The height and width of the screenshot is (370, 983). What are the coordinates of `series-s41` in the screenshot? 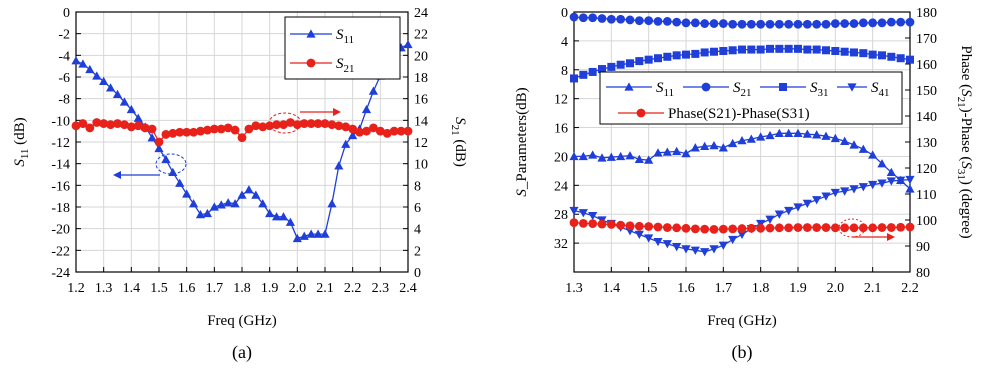 It's located at (742, 216).